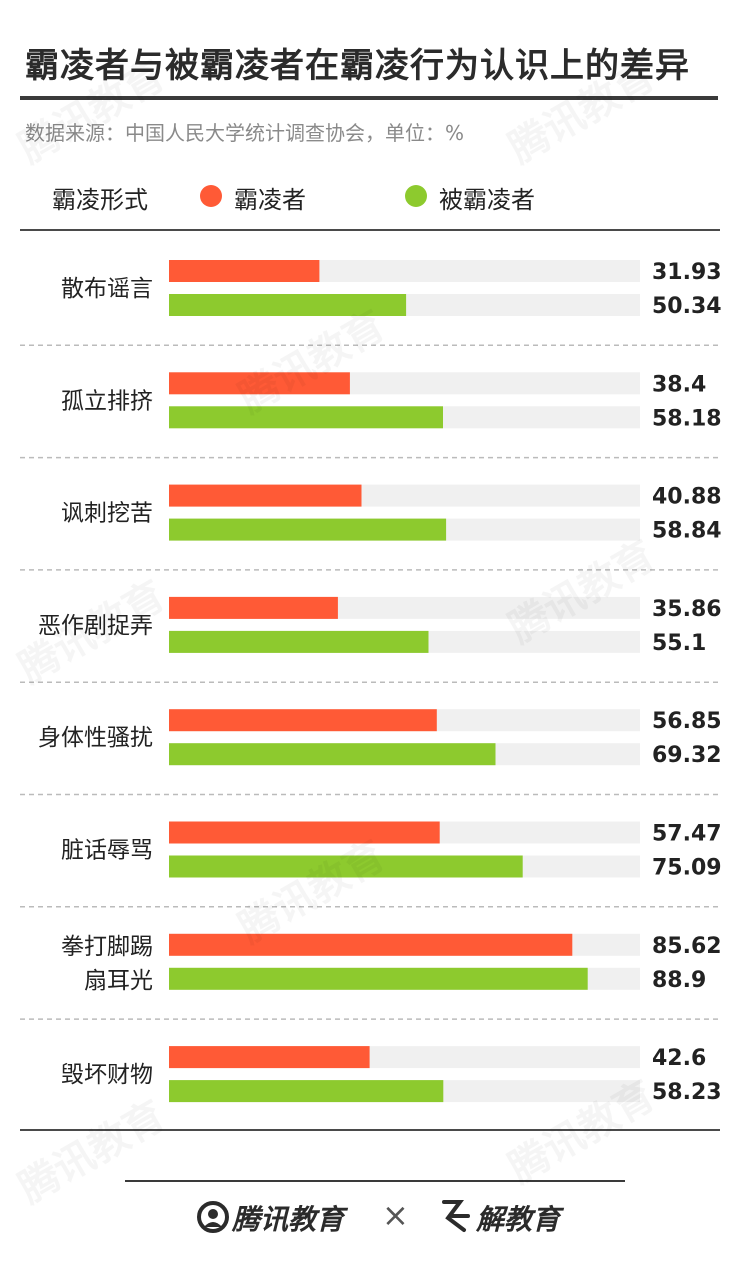 Image resolution: width=750 pixels, height=1264 pixels. What do you see at coordinates (375, 1181) in the screenshot?
I see `footer-divider` at bounding box center [375, 1181].